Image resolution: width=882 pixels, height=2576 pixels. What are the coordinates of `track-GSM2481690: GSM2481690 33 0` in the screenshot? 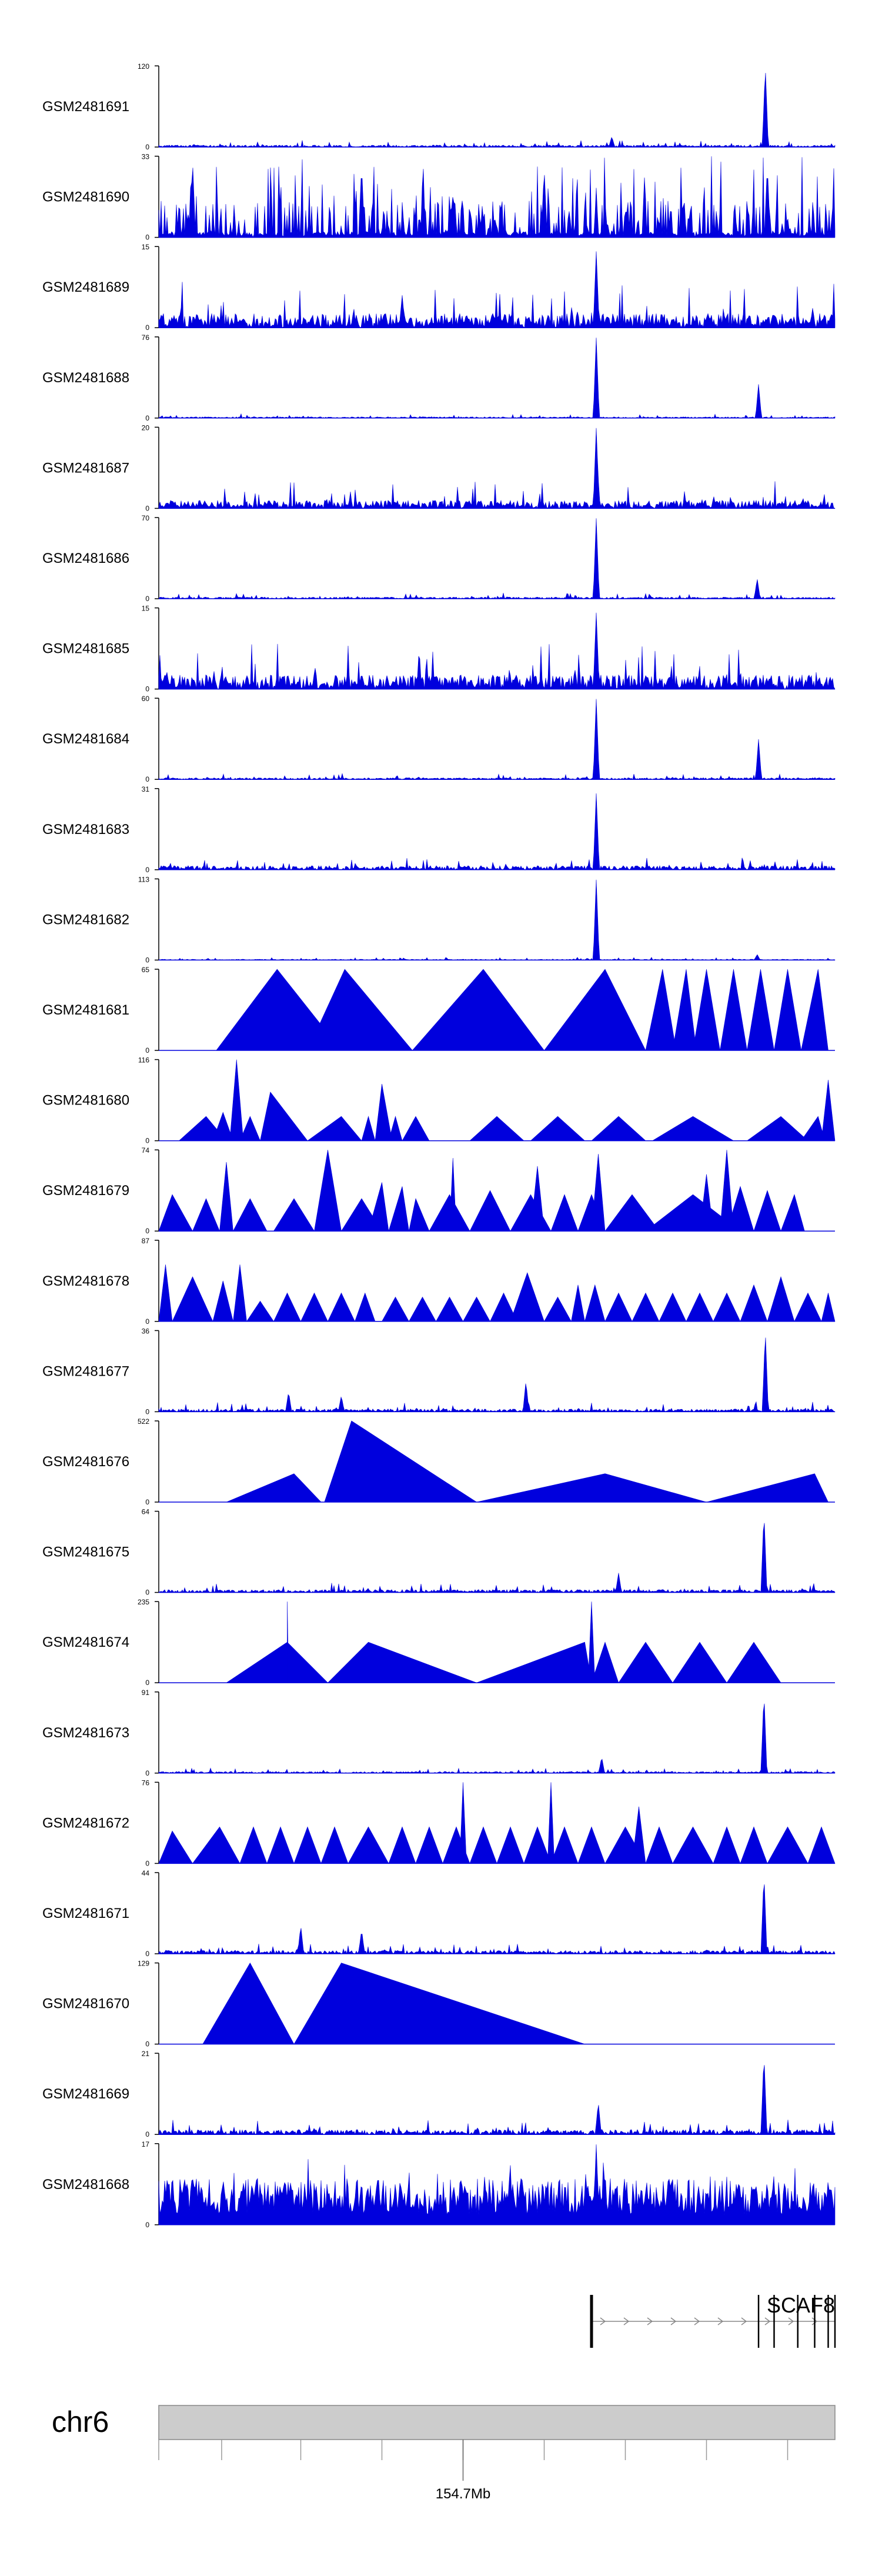 It's located at (439, 197).